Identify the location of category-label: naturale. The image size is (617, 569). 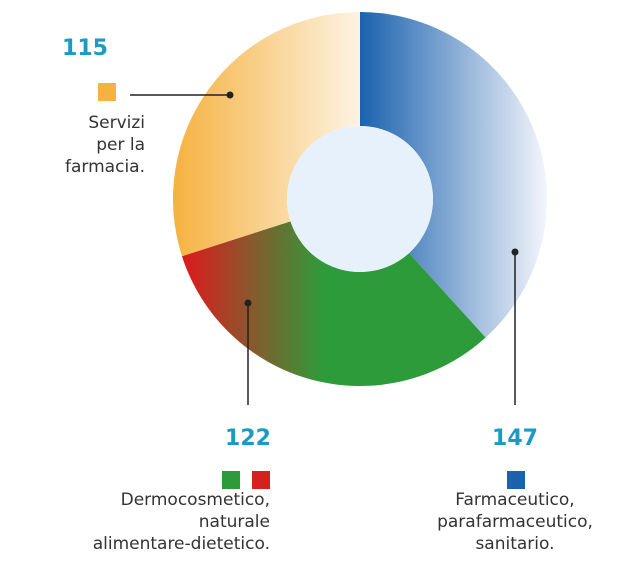
(234, 522).